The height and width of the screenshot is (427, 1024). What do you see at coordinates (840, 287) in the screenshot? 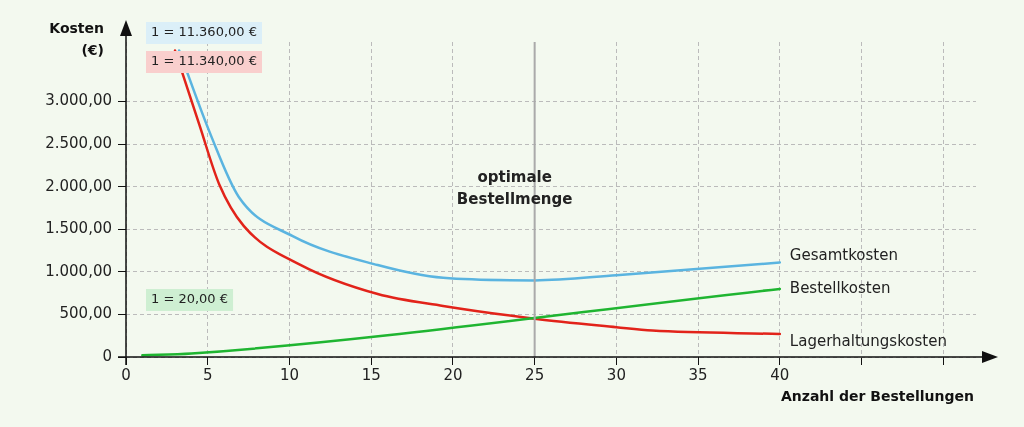
I see `series-label: Bestellkosten` at bounding box center [840, 287].